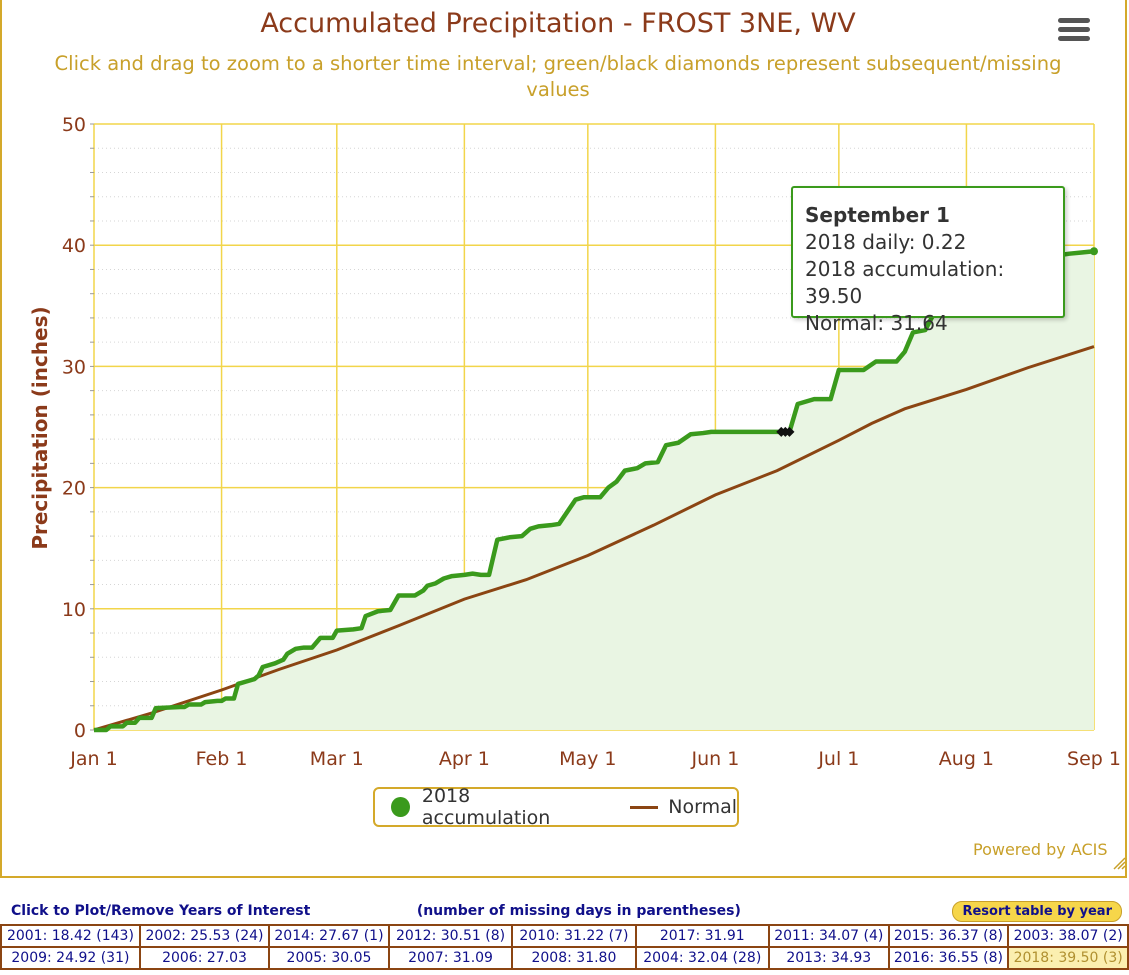 The height and width of the screenshot is (975, 1129). I want to click on y-tick-label: 0, so click(80, 731).